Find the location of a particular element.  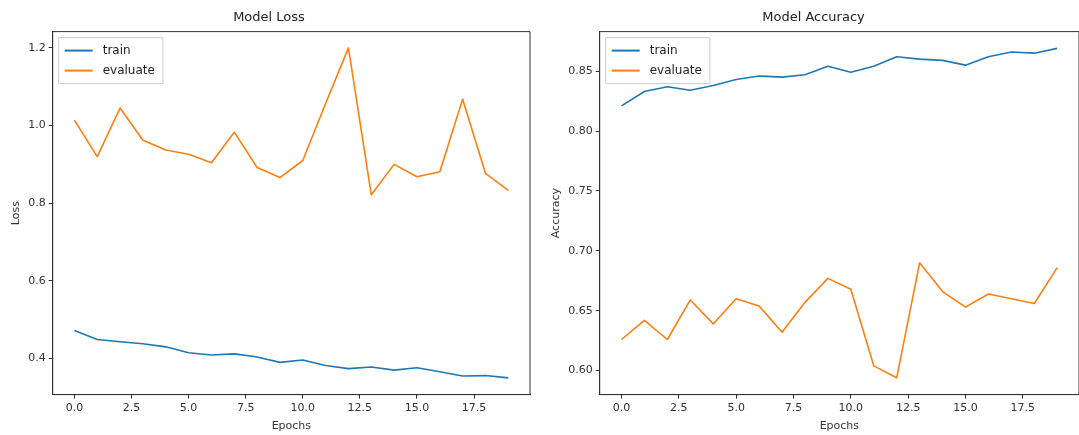

y-tick-label: 0.85 is located at coordinates (580, 70).